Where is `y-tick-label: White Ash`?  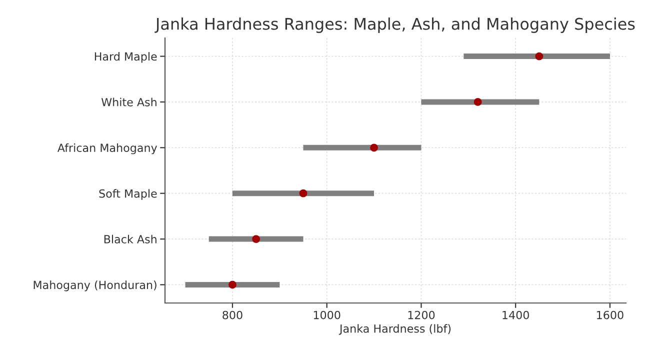 y-tick-label: White Ash is located at coordinates (128, 102).